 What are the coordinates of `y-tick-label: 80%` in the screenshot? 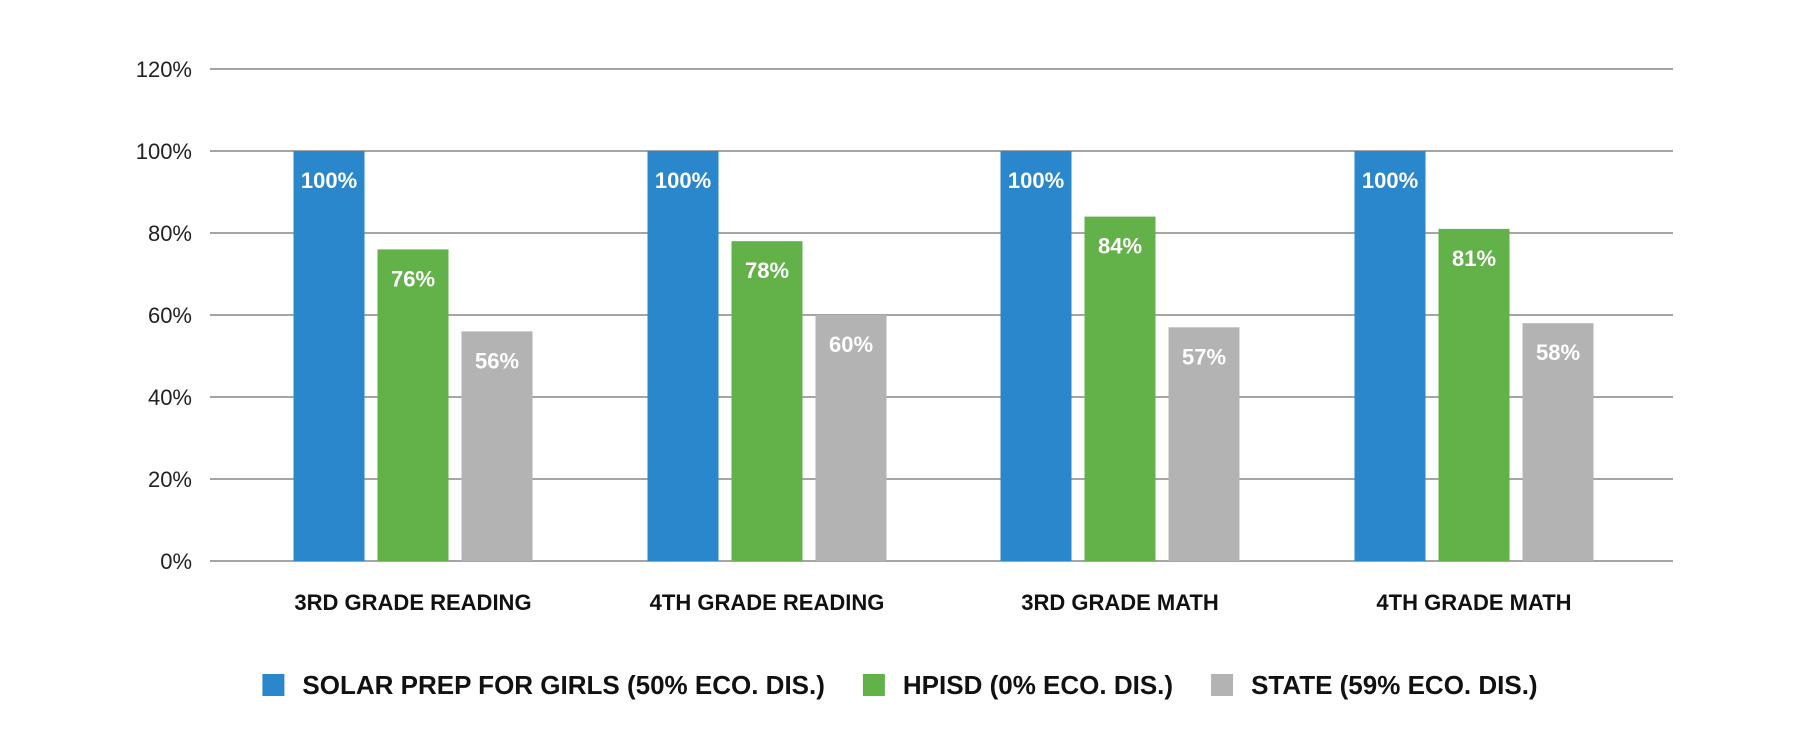 It's located at (170, 233).